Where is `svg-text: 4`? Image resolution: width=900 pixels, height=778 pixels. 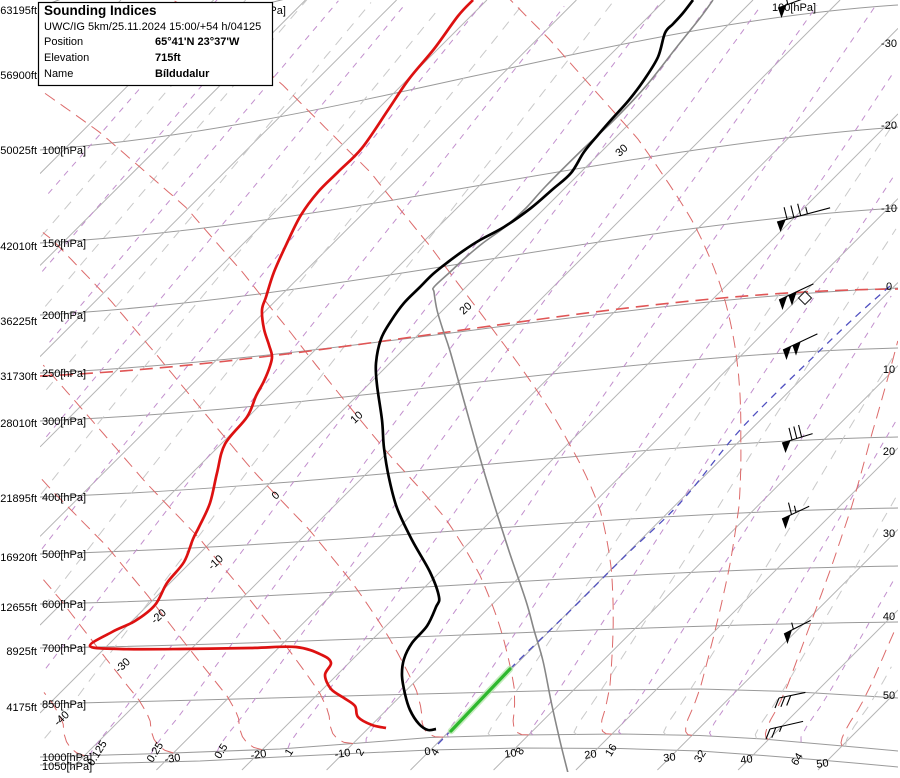 svg-text: 4 is located at coordinates (435, 753).